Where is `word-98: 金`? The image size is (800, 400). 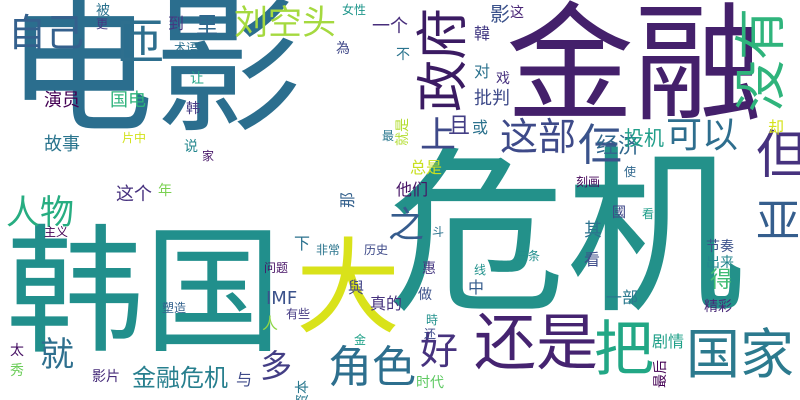 word-98: 金 is located at coordinates (360, 340).